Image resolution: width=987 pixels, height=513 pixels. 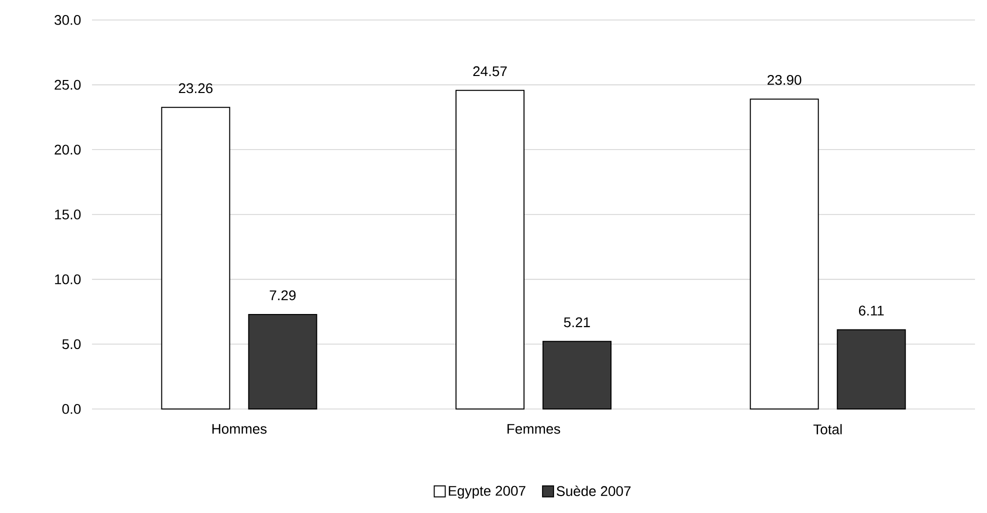 I want to click on data-label: 24.57, so click(x=490, y=71).